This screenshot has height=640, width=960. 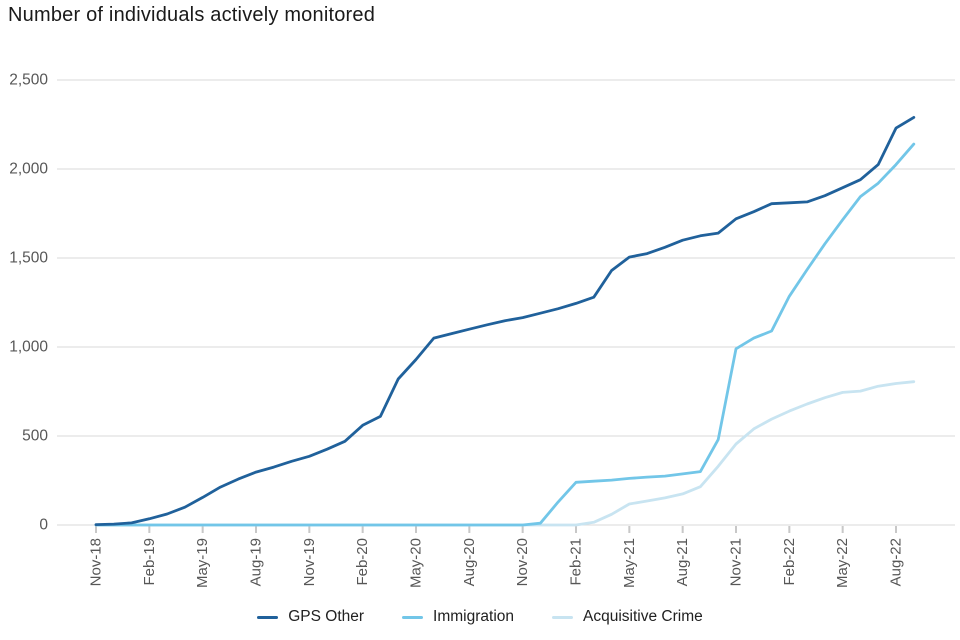 What do you see at coordinates (202, 563) in the screenshot?
I see `x-axis-tick-label: May-19` at bounding box center [202, 563].